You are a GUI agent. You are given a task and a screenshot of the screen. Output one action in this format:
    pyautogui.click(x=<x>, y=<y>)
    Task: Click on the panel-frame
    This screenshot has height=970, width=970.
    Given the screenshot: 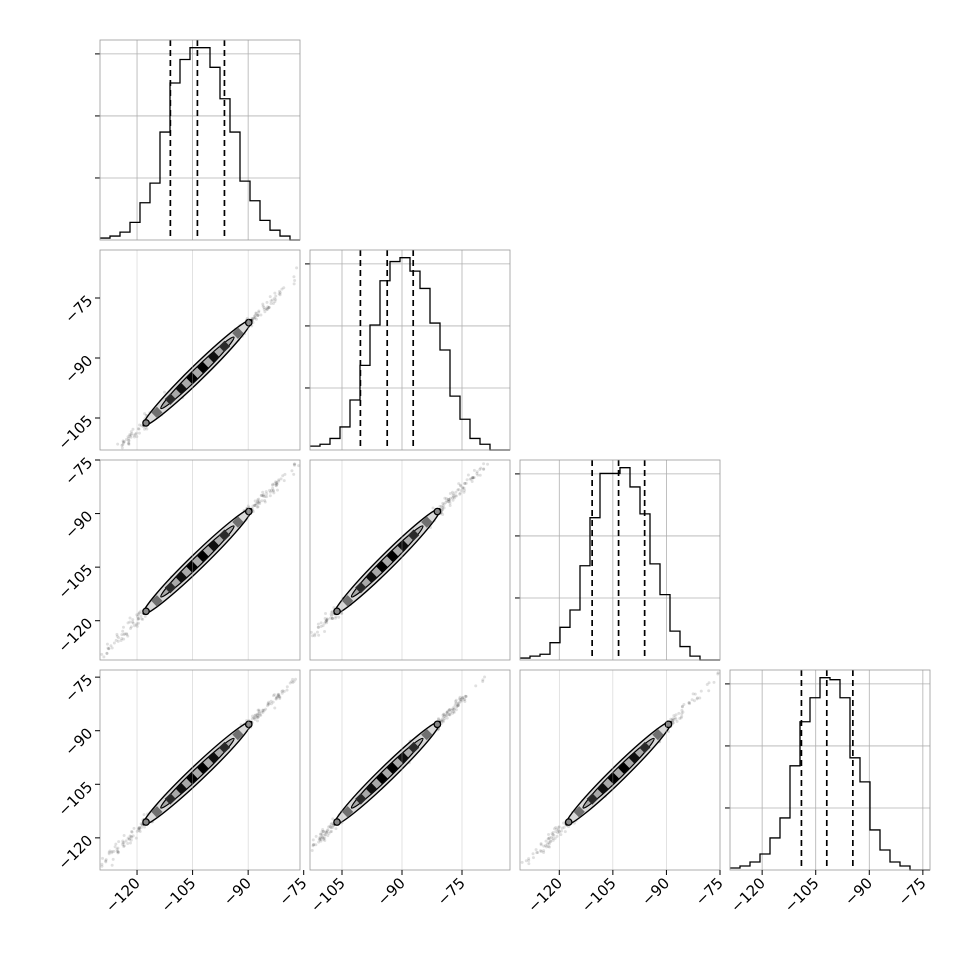 What is the action you would take?
    pyautogui.click(x=200, y=350)
    